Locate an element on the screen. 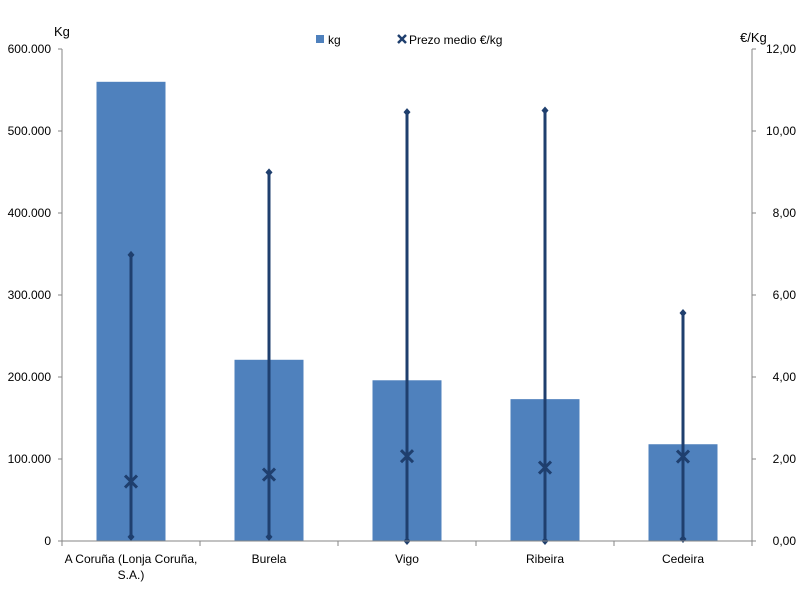 The width and height of the screenshot is (800, 600). legend: kg Prezo medio €/kg is located at coordinates (409, 40).